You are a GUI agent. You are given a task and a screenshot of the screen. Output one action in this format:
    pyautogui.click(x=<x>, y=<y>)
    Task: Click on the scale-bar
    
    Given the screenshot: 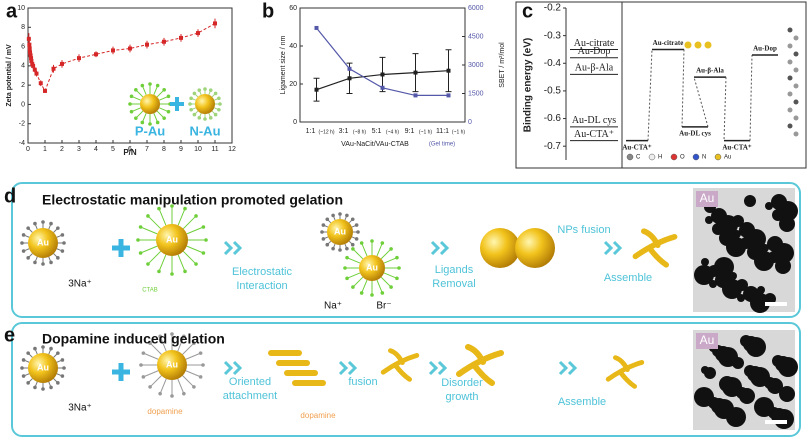 What is the action you would take?
    pyautogui.click(x=776, y=422)
    